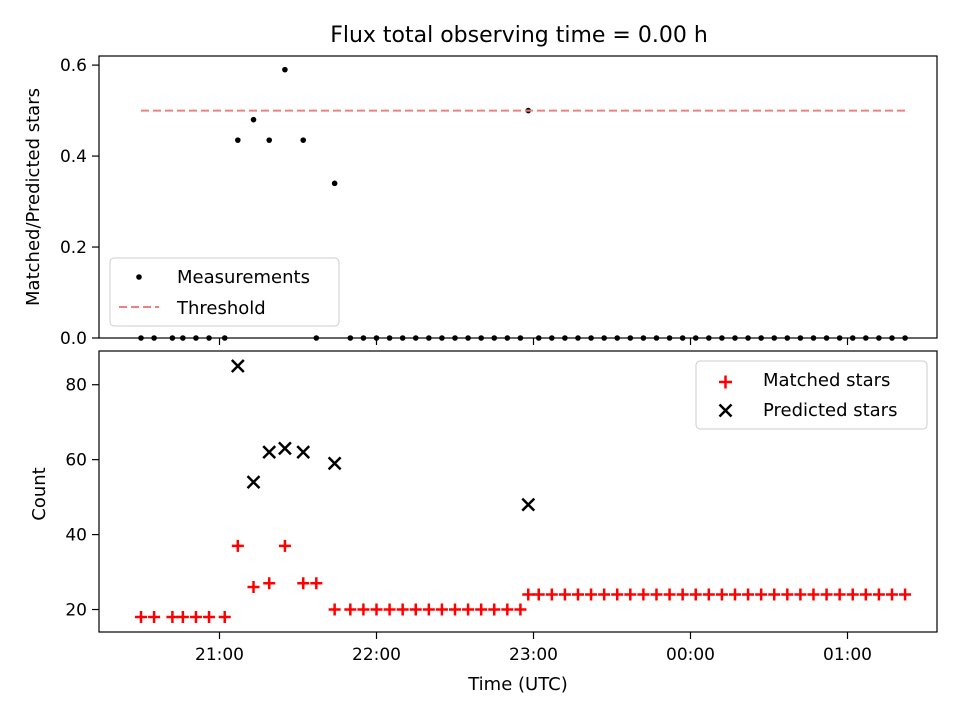 This screenshot has width=960, height=720. I want to click on figure-title: Flux total observing time = 0.00 h, so click(519, 35).